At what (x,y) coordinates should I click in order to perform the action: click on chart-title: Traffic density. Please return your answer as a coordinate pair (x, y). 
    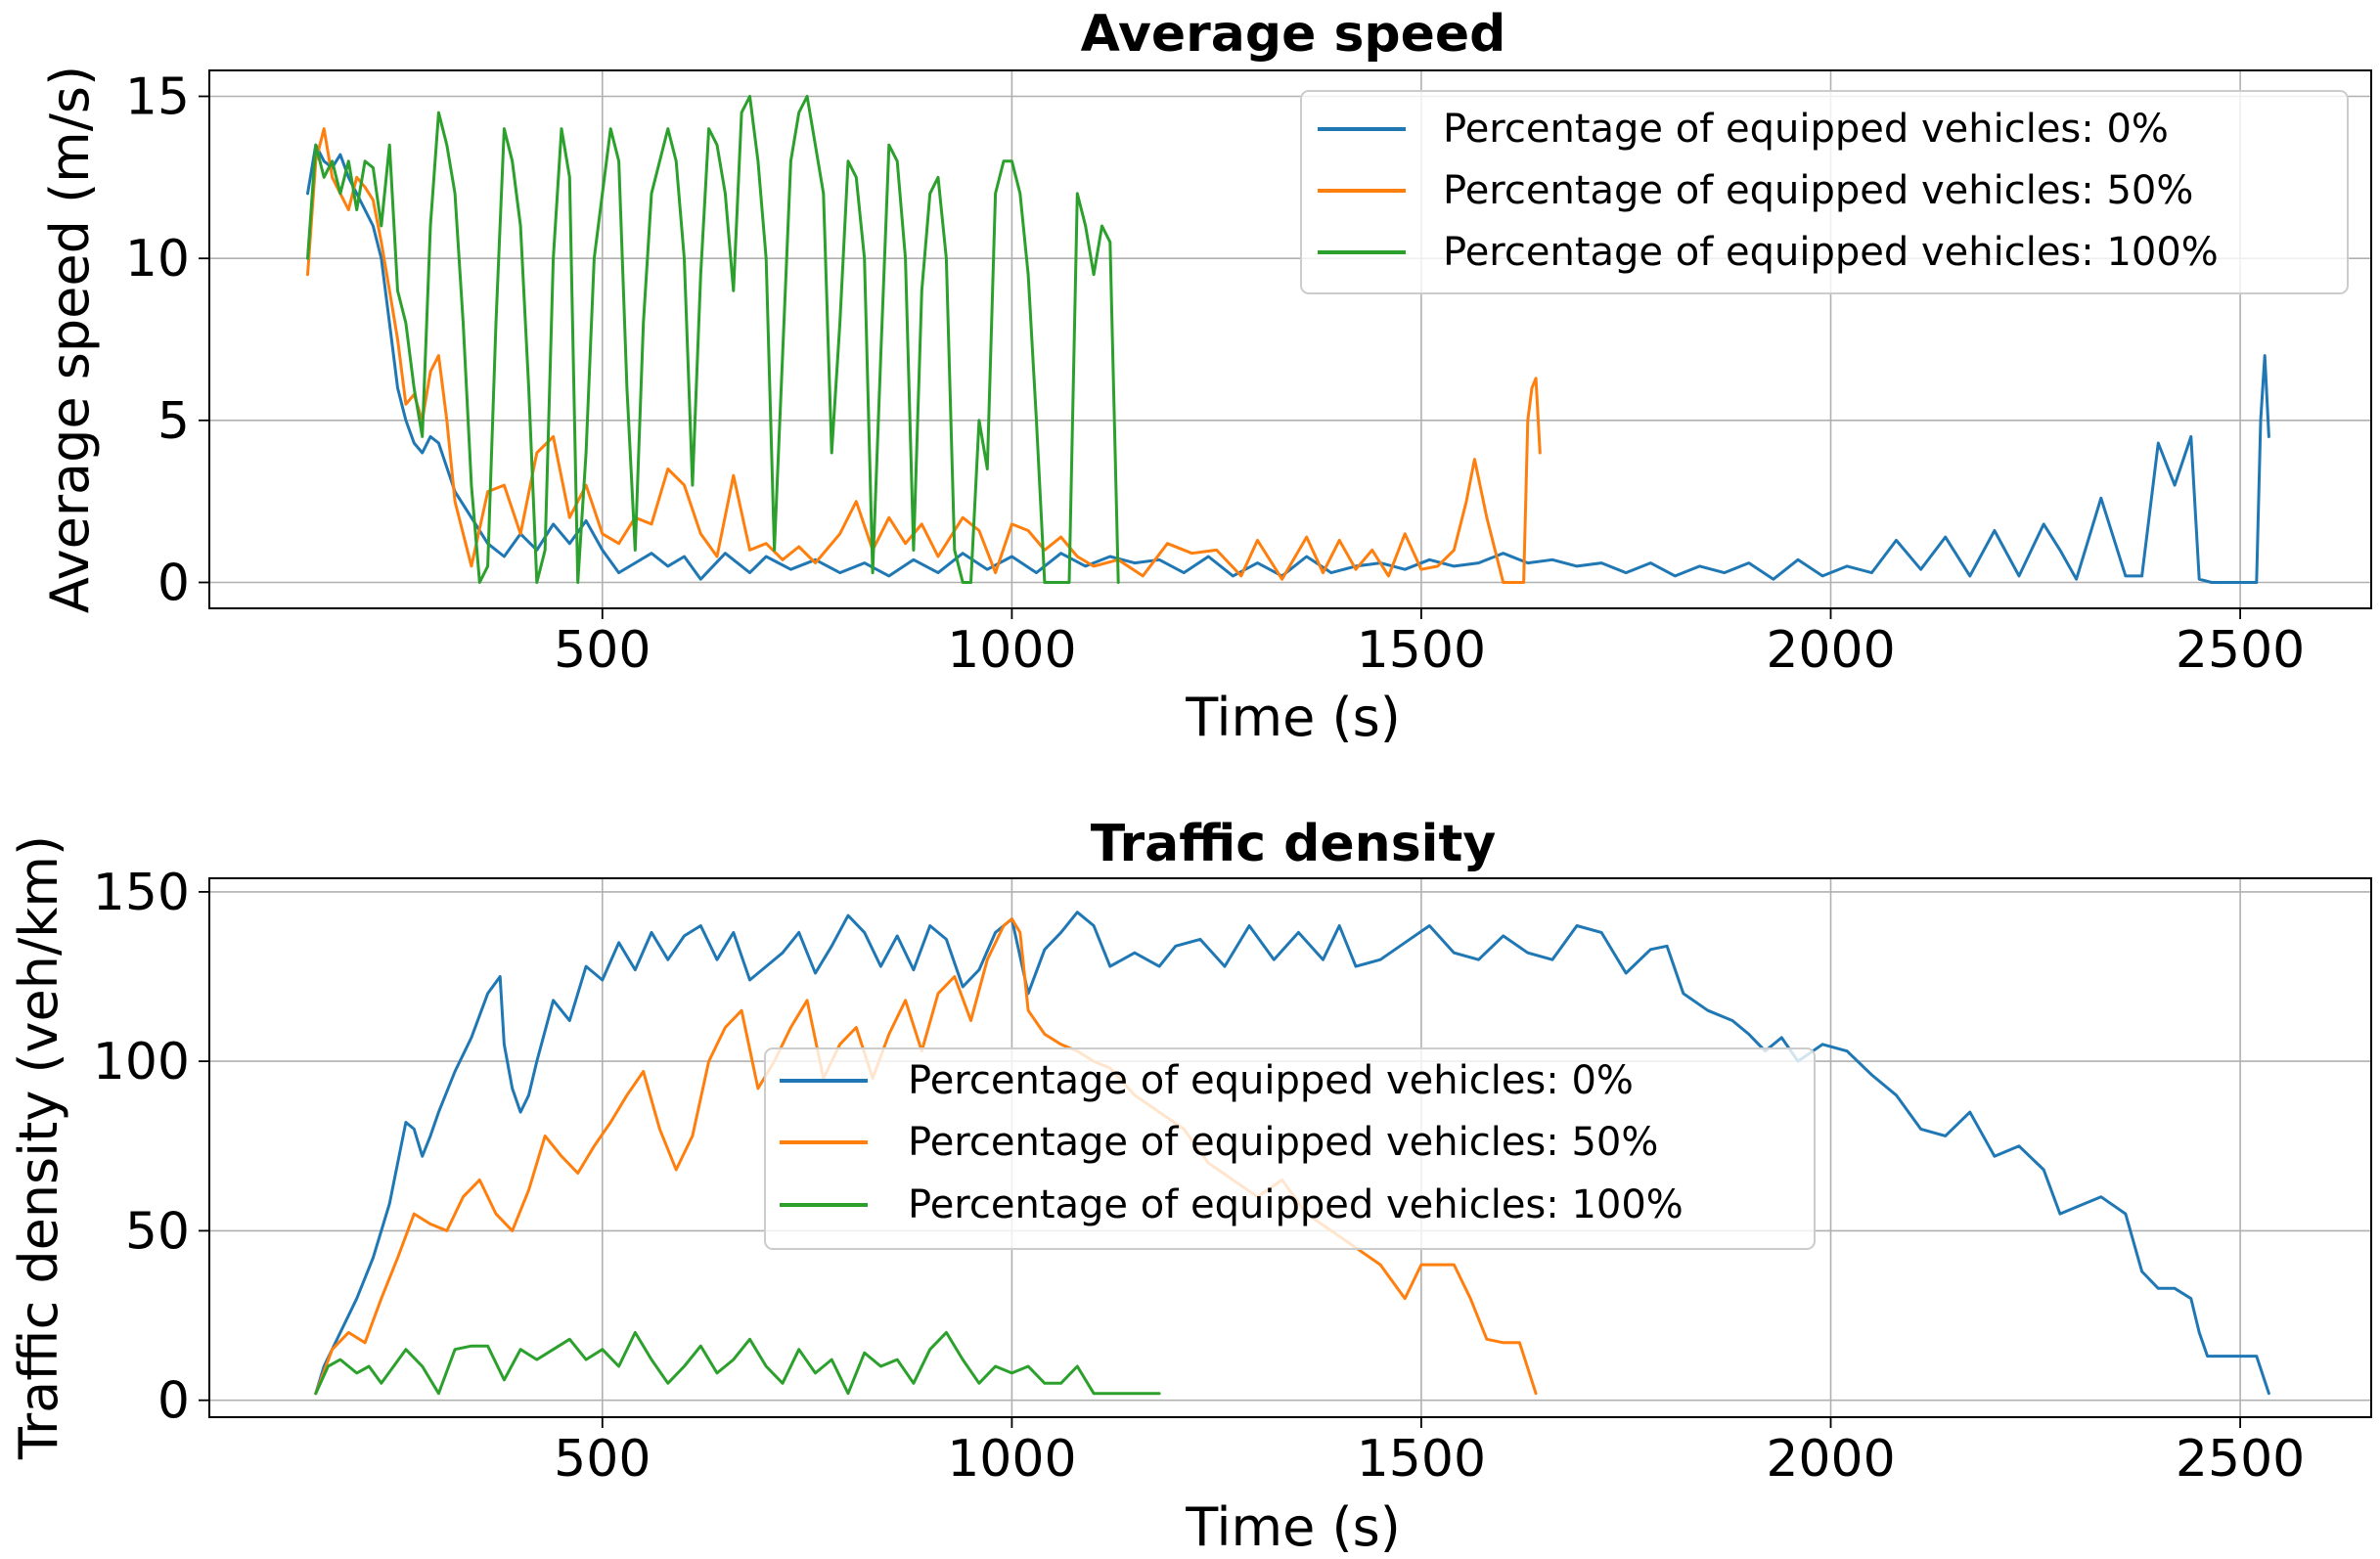
    Looking at the image, I should click on (1293, 844).